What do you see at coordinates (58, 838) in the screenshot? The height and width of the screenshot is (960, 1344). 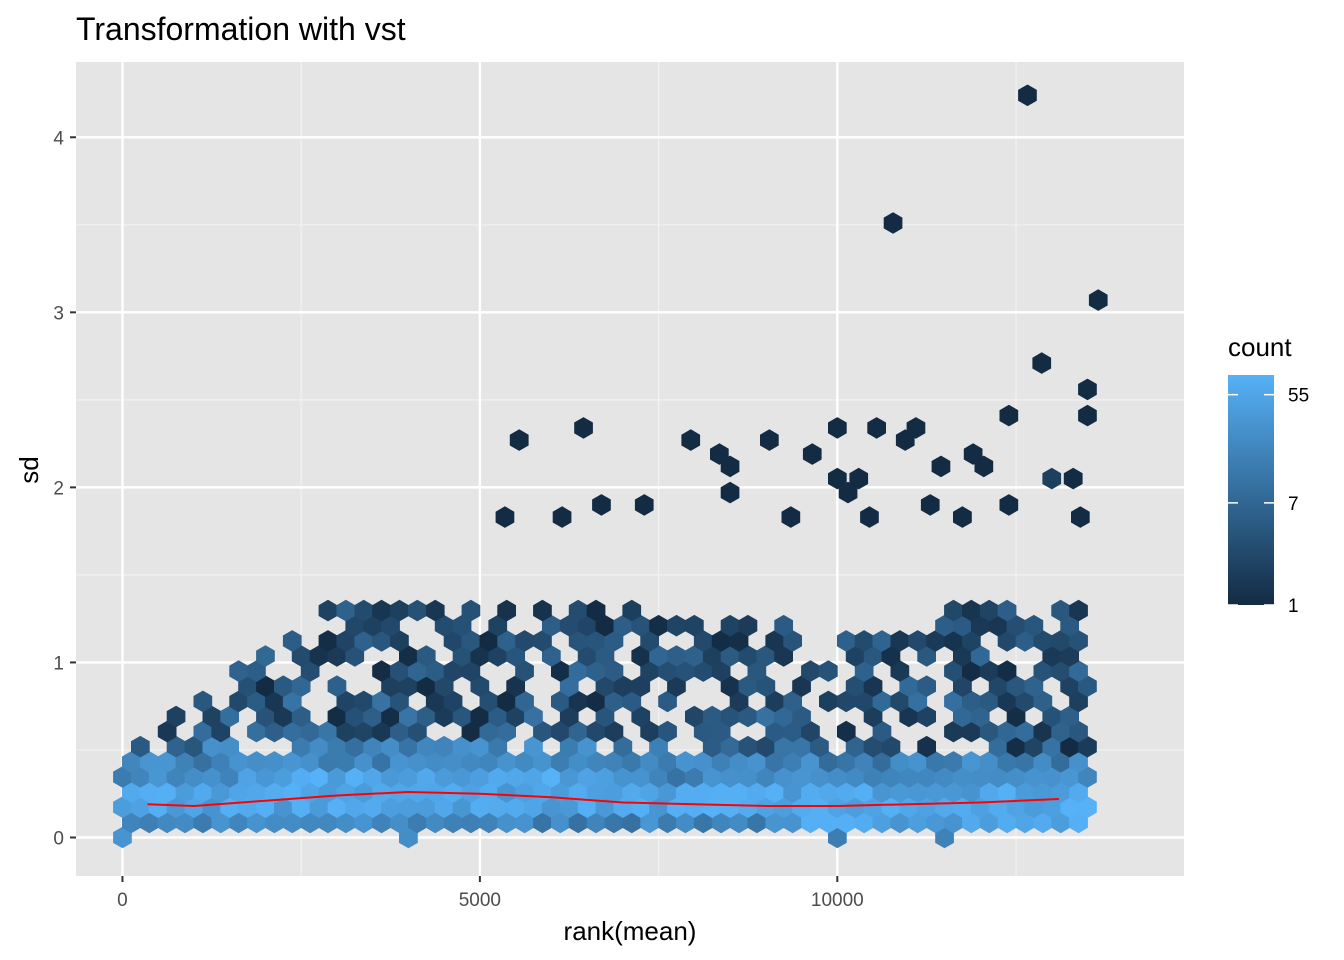 I see `y-tick-label: 0` at bounding box center [58, 838].